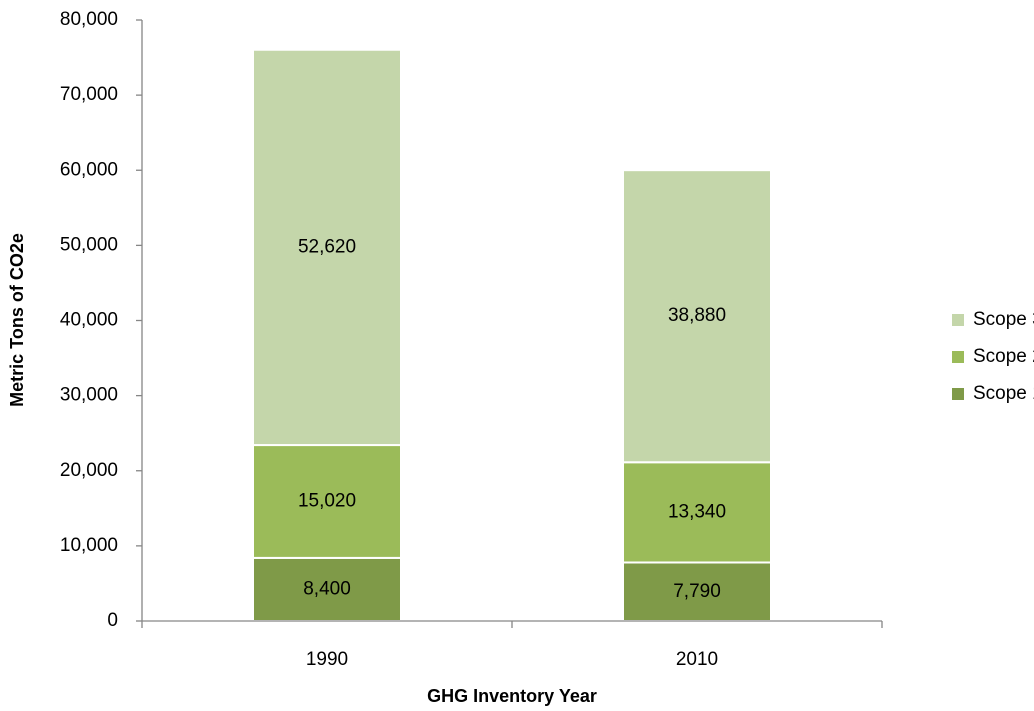  I want to click on legend-label: Scope 3, so click(1003, 319).